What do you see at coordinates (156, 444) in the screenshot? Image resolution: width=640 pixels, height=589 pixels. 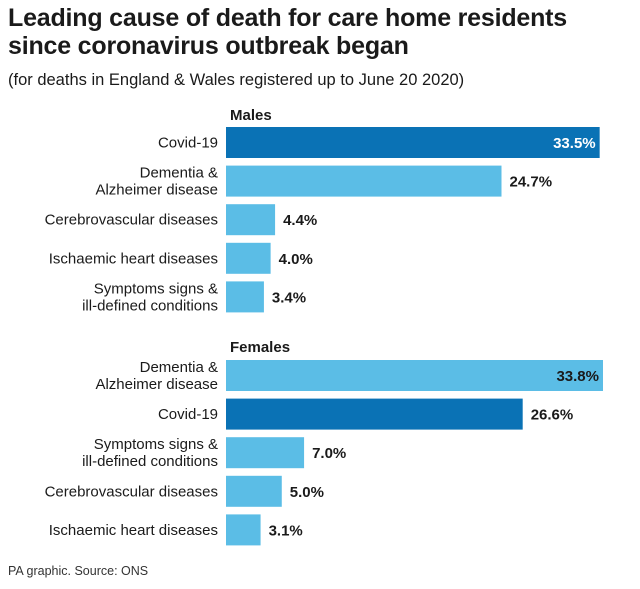 I see `category-label-1-2-0: Symptoms signs &` at bounding box center [156, 444].